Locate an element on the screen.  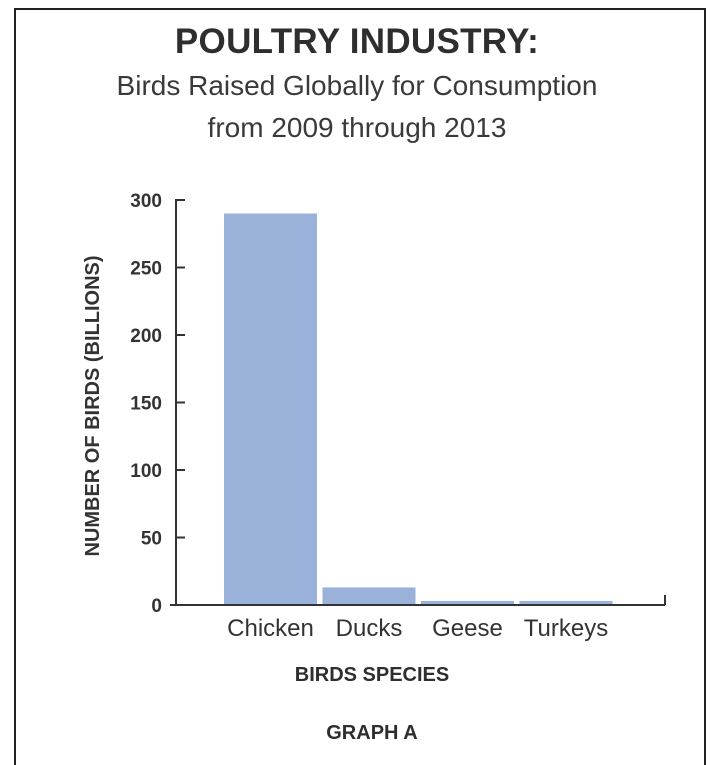
x-tick-label-chicken: Chicken is located at coordinates (270, 628).